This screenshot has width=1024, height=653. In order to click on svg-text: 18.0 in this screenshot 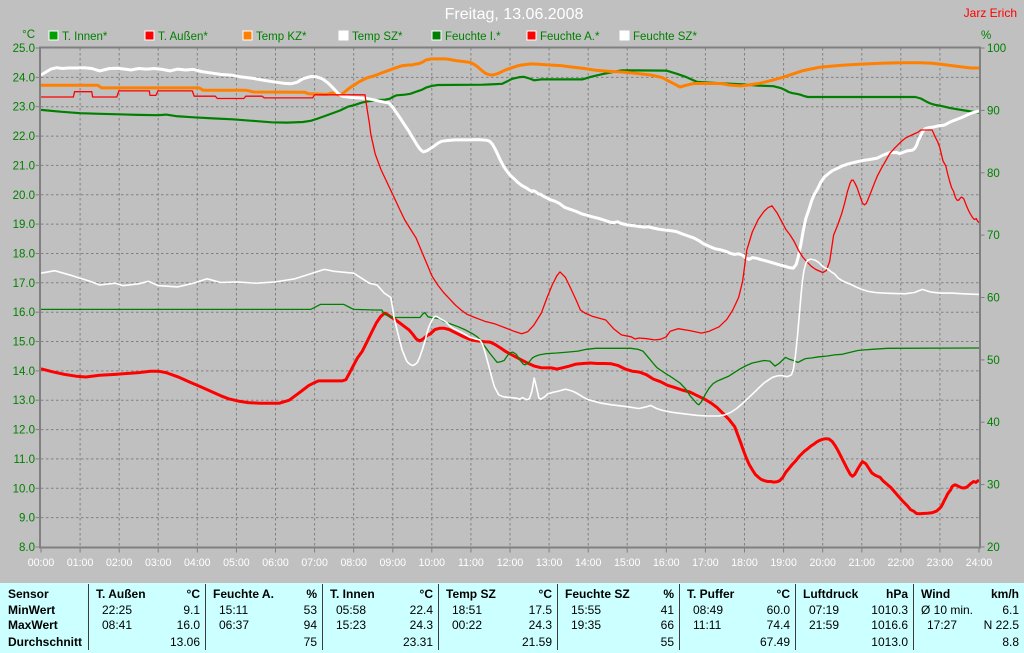, I will do `click(24, 255)`.